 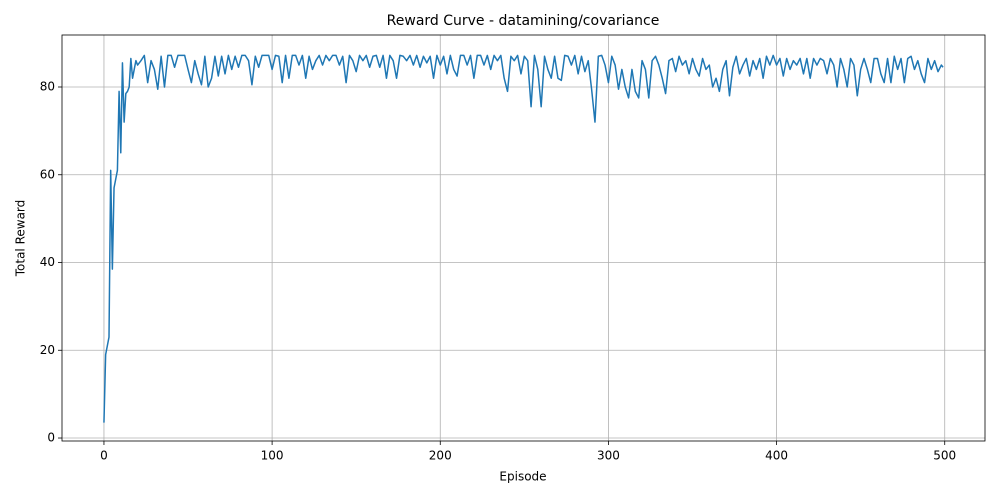 What do you see at coordinates (47, 86) in the screenshot?
I see `y-tick-label: 80` at bounding box center [47, 86].